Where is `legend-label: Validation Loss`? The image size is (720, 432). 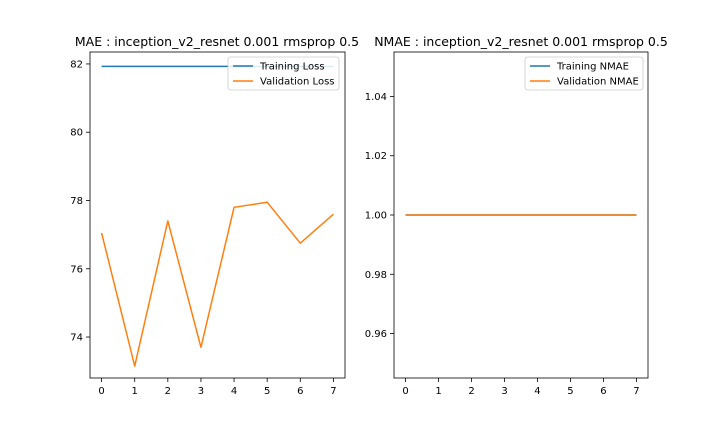
legend-label: Validation Loss is located at coordinates (297, 82).